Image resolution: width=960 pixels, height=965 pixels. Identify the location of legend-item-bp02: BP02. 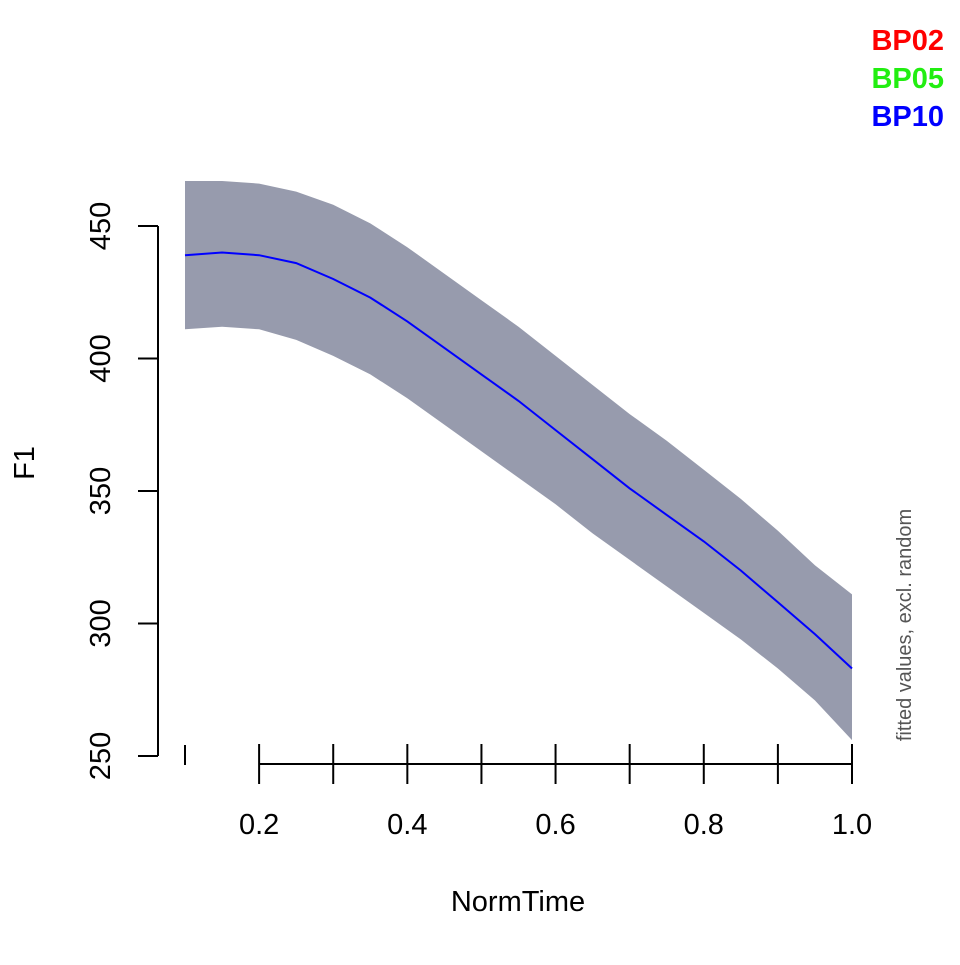
(907, 41).